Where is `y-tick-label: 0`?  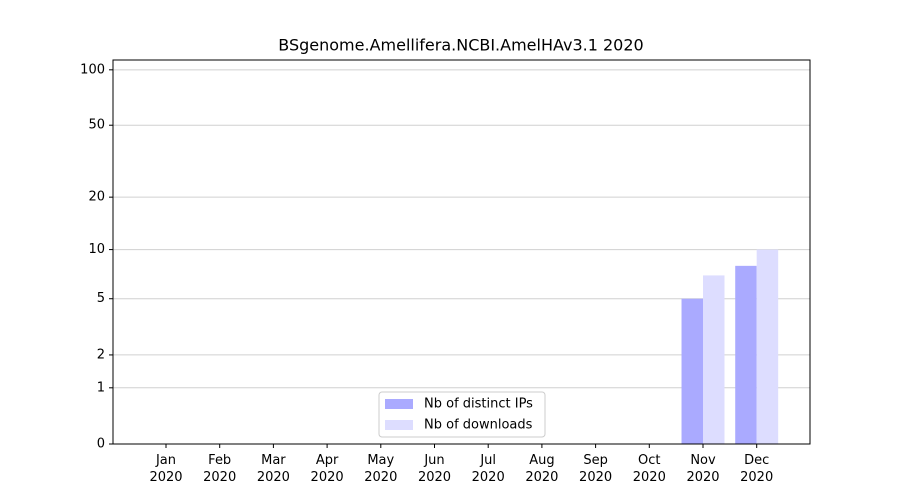
y-tick-label: 0 is located at coordinates (101, 444).